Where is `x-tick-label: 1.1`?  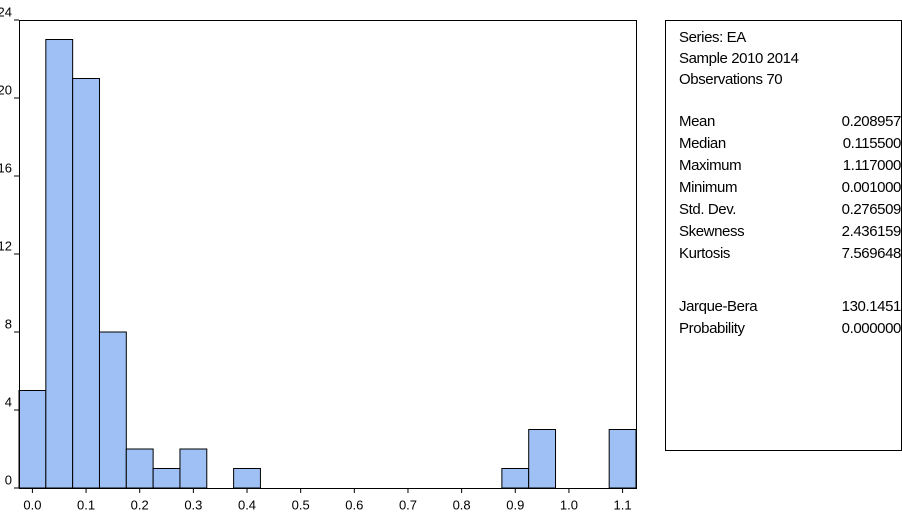 x-tick-label: 1.1 is located at coordinates (623, 504).